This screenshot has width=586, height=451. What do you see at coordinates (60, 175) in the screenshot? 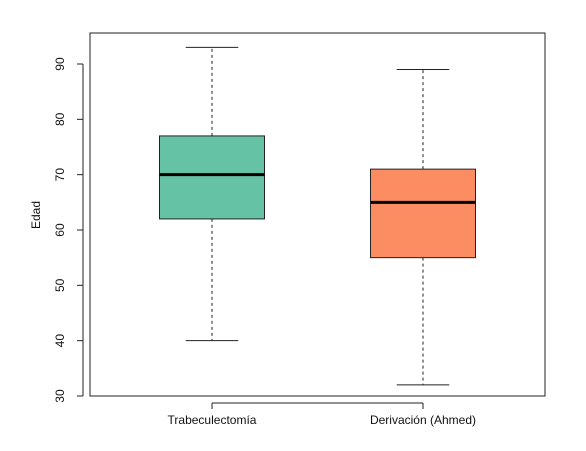
I see `y-tick-label: 70` at bounding box center [60, 175].